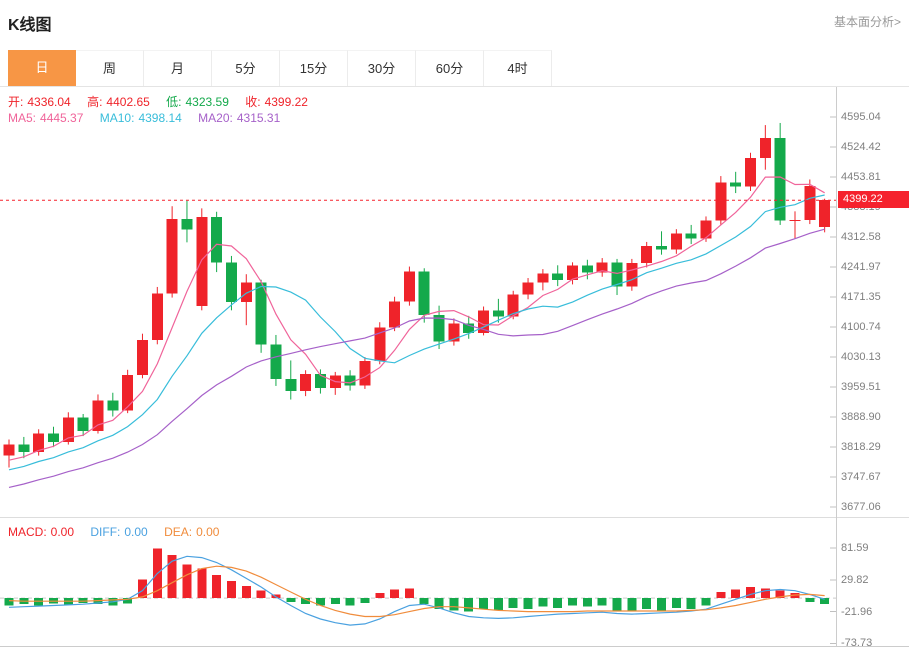  What do you see at coordinates (861, 267) in the screenshot?
I see `price-axis-label: 4241.97` at bounding box center [861, 267].